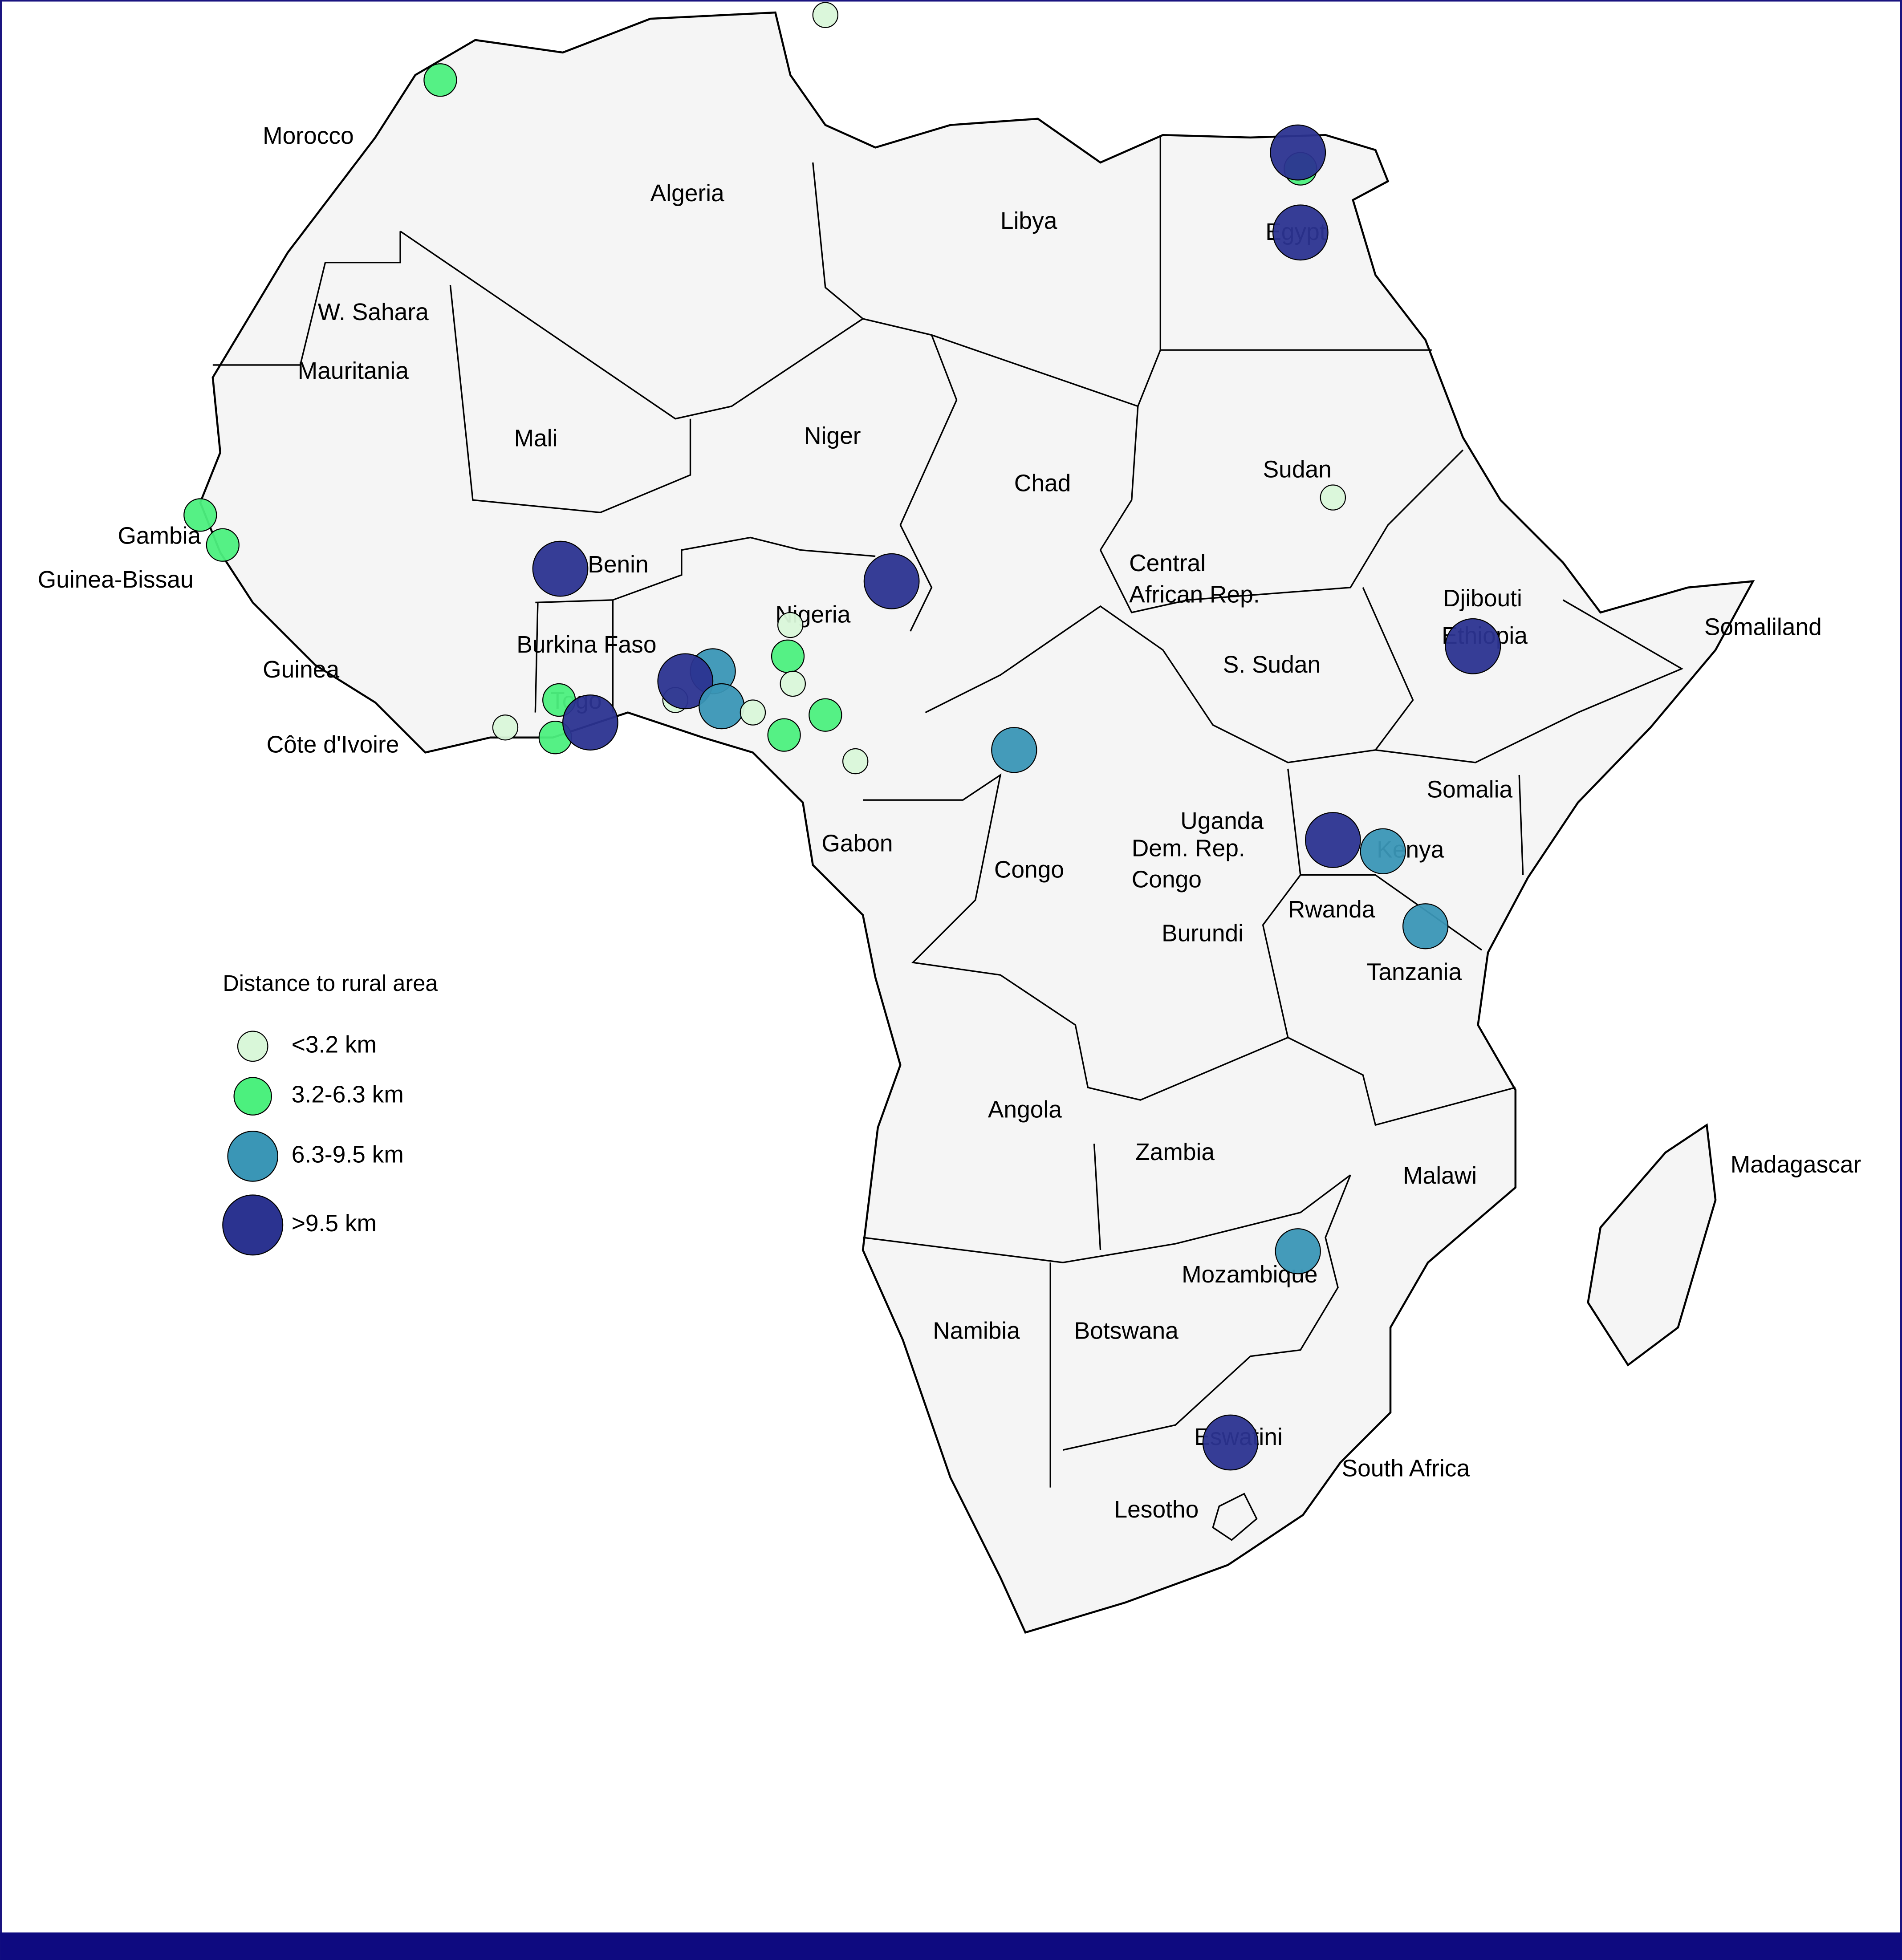  I want to click on legend-label: 3.2-6.3 km, so click(348, 1095).